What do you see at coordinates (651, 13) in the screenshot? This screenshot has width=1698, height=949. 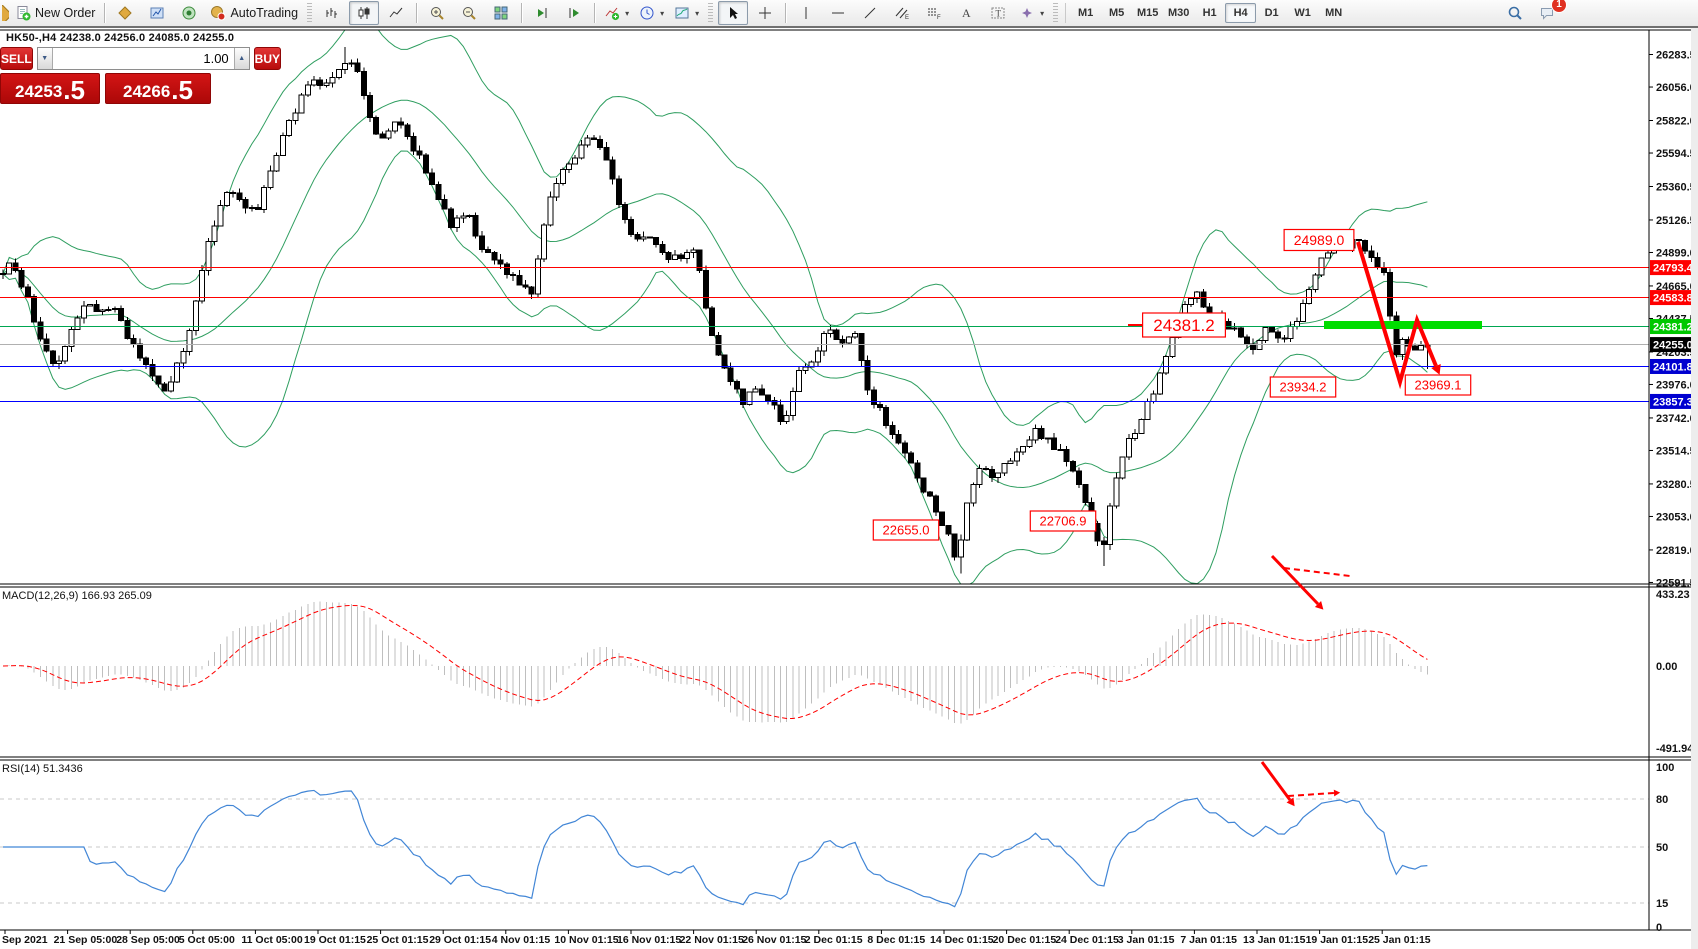 I see `periods-button: ▾` at bounding box center [651, 13].